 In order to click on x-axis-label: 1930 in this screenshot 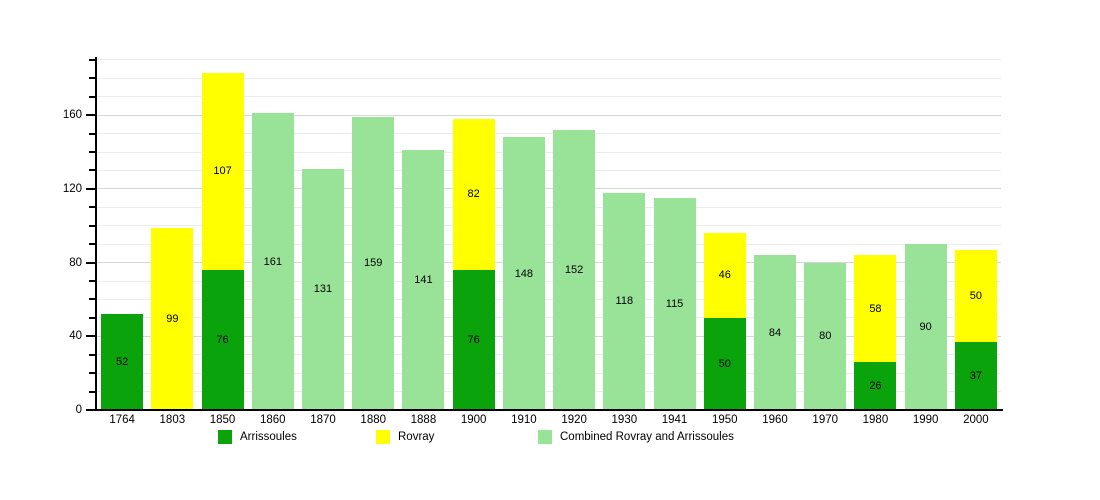, I will do `click(624, 420)`.